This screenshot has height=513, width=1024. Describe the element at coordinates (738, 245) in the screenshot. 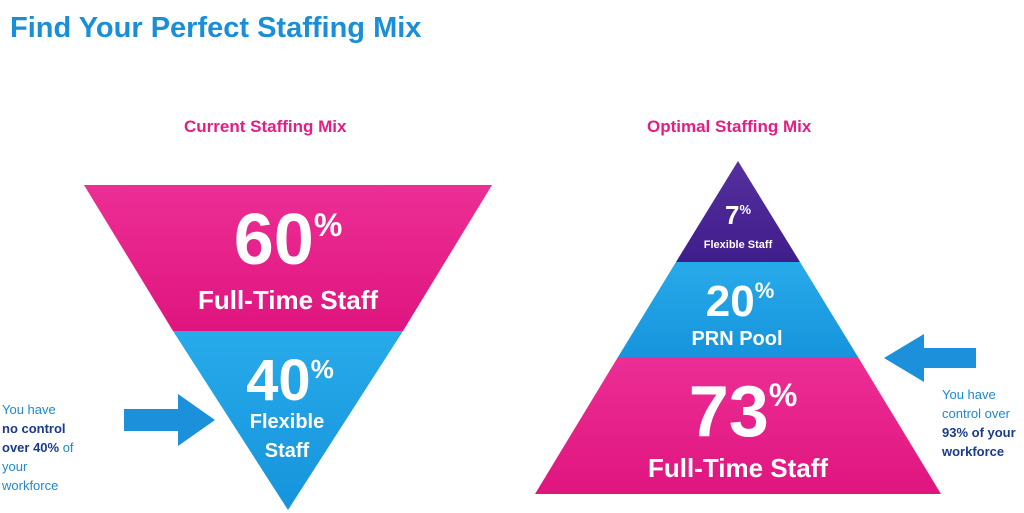

I see `optimal-flexible-label: Flexible Staff` at that location.